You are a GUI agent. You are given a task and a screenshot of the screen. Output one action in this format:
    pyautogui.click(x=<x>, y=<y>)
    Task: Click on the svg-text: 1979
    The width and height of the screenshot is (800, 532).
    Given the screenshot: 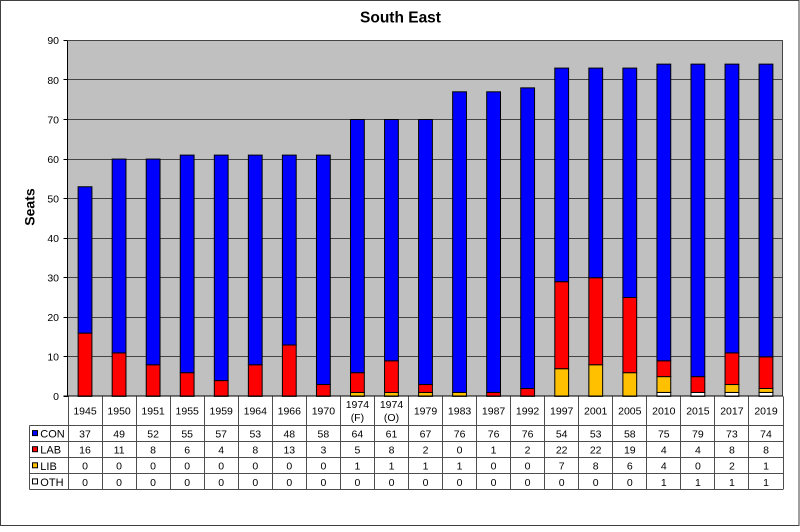 What is the action you would take?
    pyautogui.click(x=426, y=412)
    